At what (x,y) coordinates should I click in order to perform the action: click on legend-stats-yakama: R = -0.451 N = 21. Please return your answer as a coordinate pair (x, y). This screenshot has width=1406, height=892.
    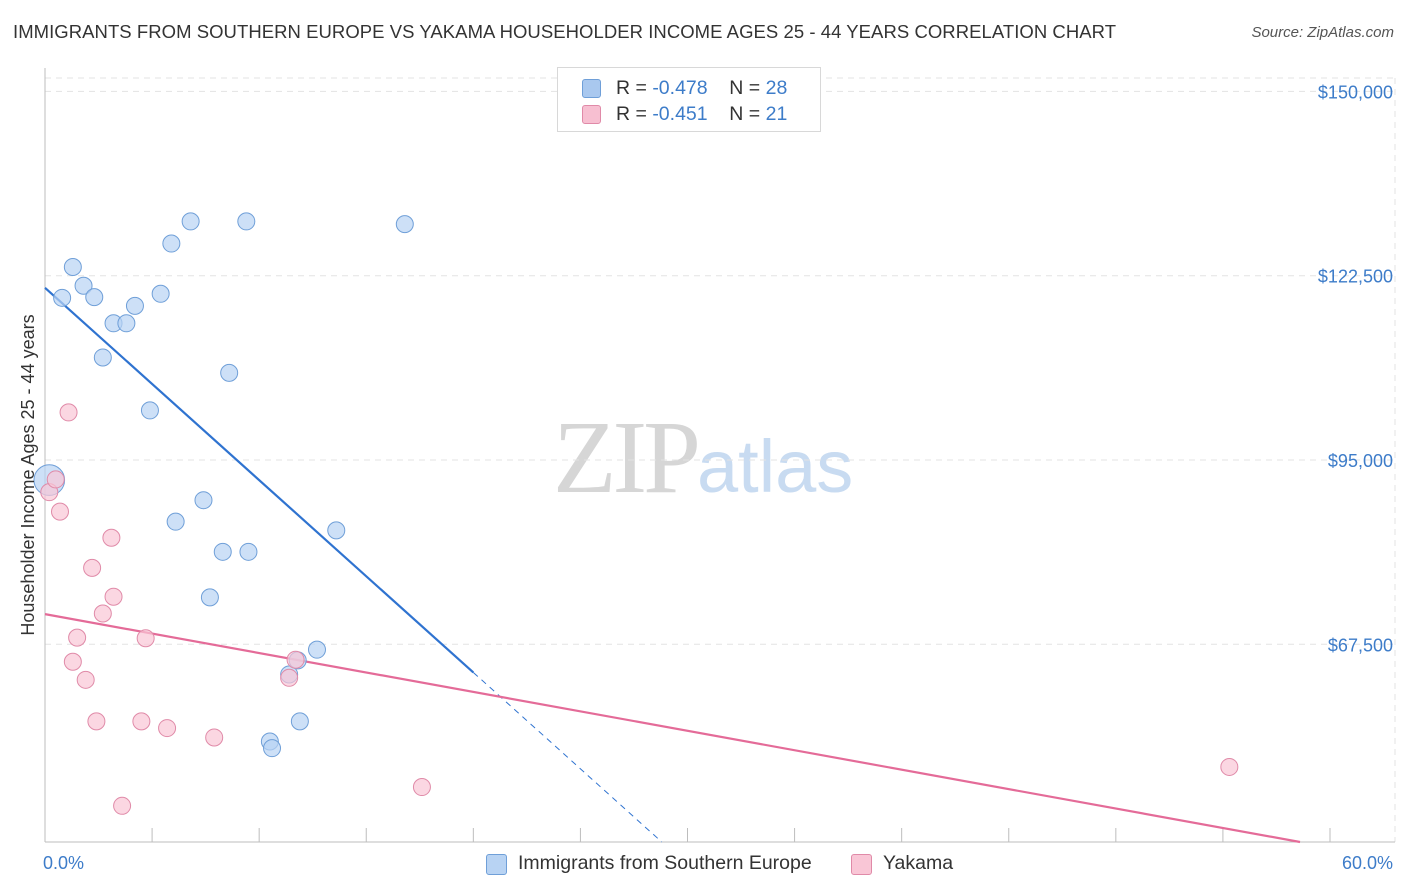
    Looking at the image, I should click on (702, 114).